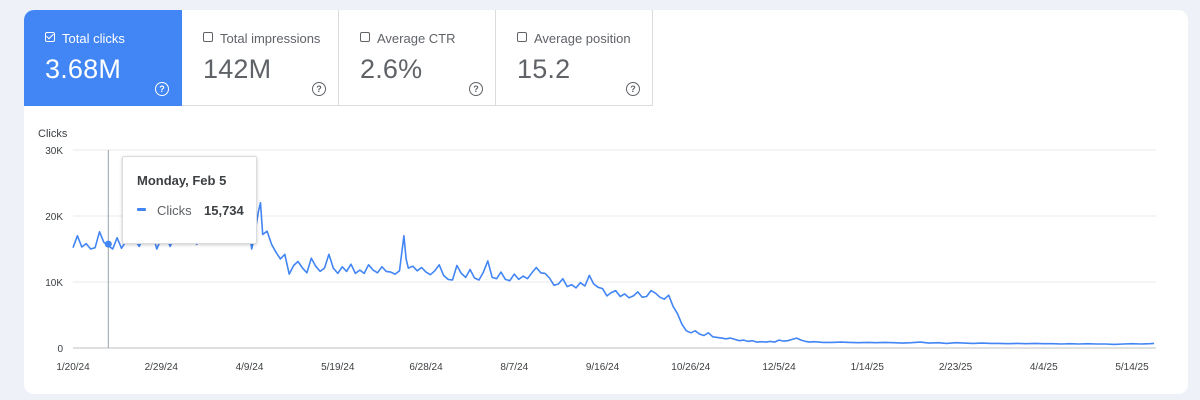 Image resolution: width=1200 pixels, height=400 pixels. Describe the element at coordinates (868, 367) in the screenshot. I see `x-tick-label: 1/14/25` at that location.